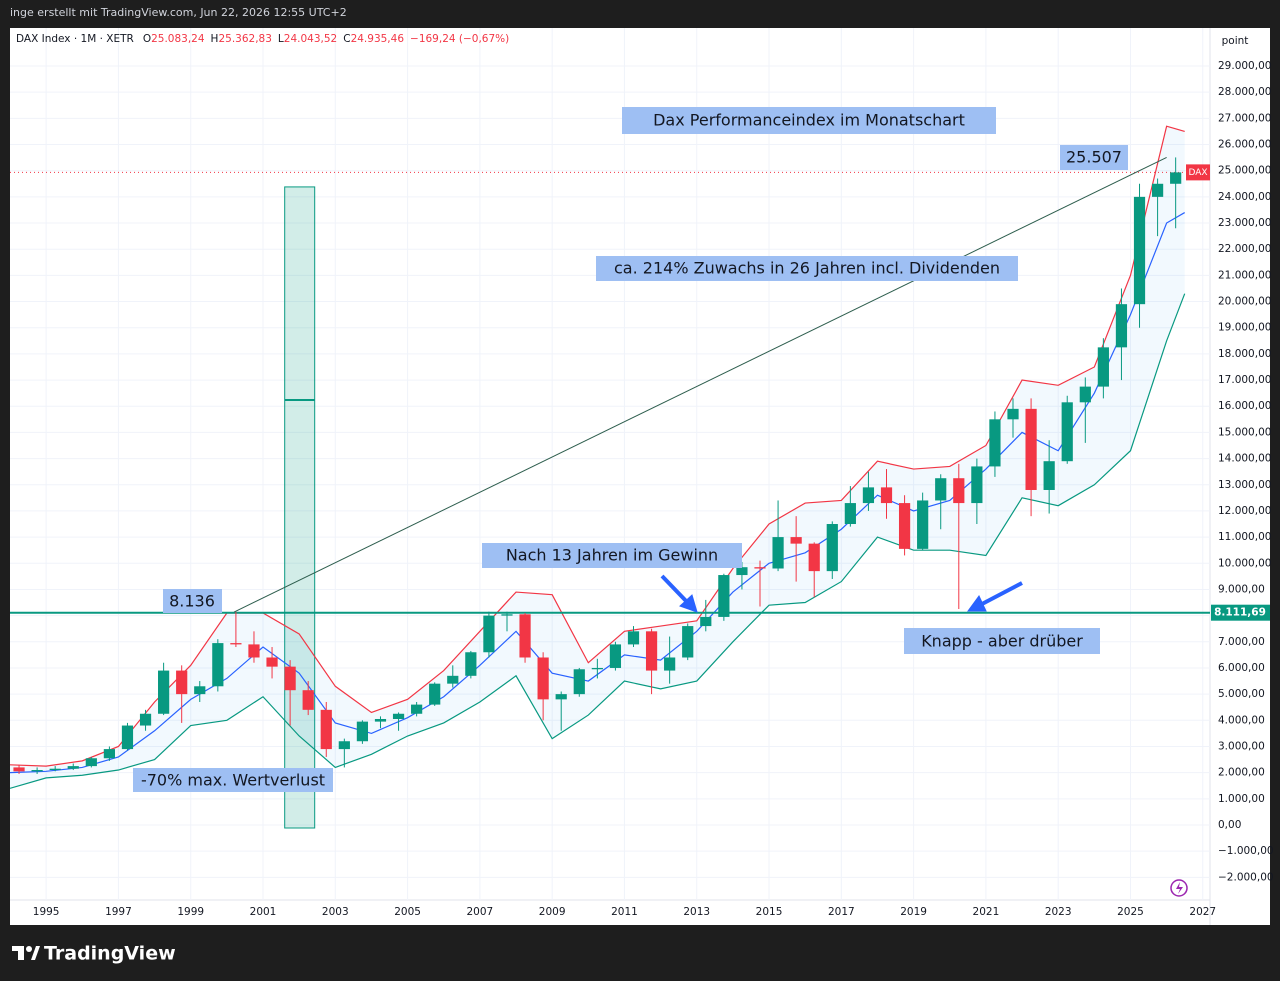 This screenshot has height=981, width=1280. Describe the element at coordinates (1244, 328) in the screenshot. I see `y-tick-label: 19.000,00` at that location.